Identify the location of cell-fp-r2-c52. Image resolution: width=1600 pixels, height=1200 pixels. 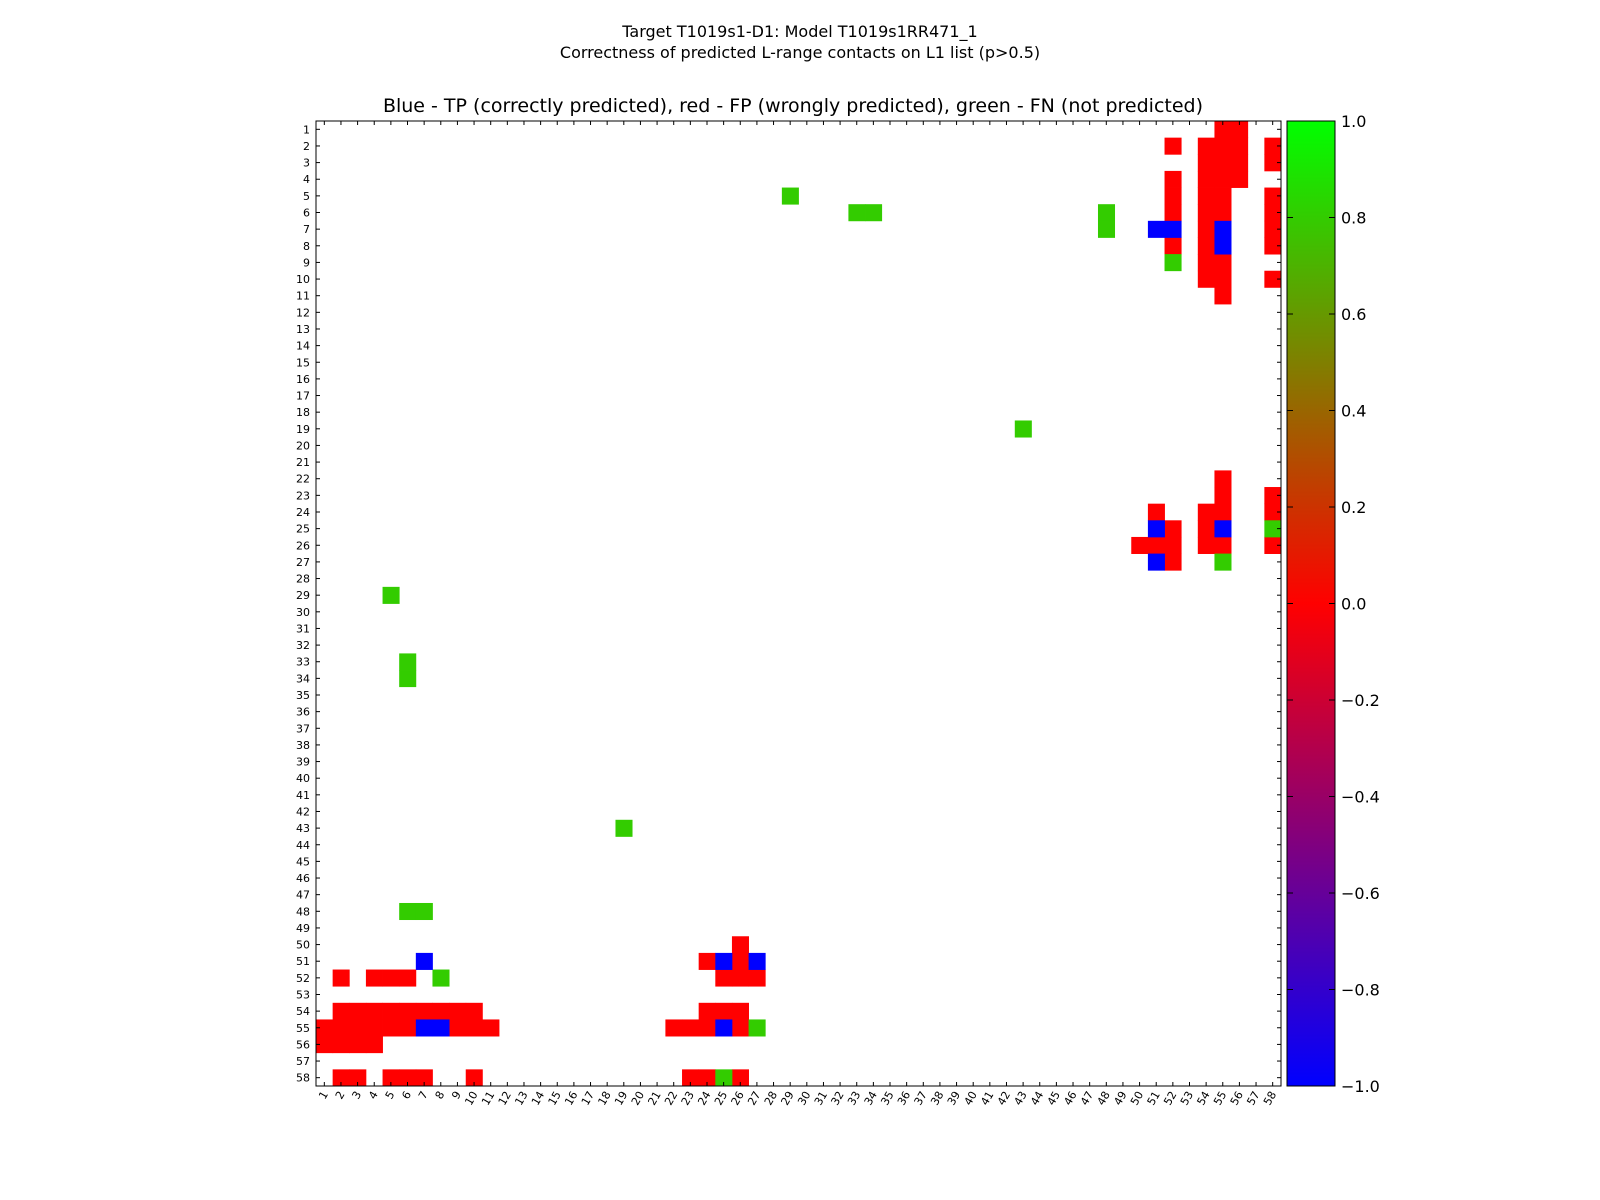
(1173, 146).